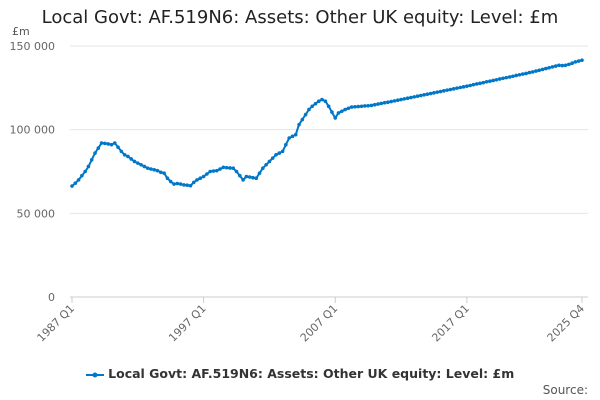 The width and height of the screenshot is (600, 400). What do you see at coordinates (566, 323) in the screenshot?
I see `x-tick-label: 2025 Q4` at bounding box center [566, 323].